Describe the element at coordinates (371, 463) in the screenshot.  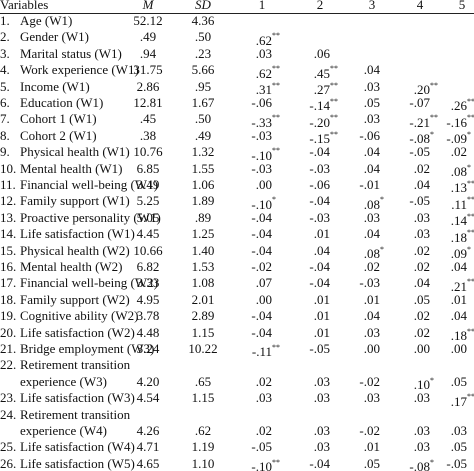
I see `correlation-value: .05` at that location.